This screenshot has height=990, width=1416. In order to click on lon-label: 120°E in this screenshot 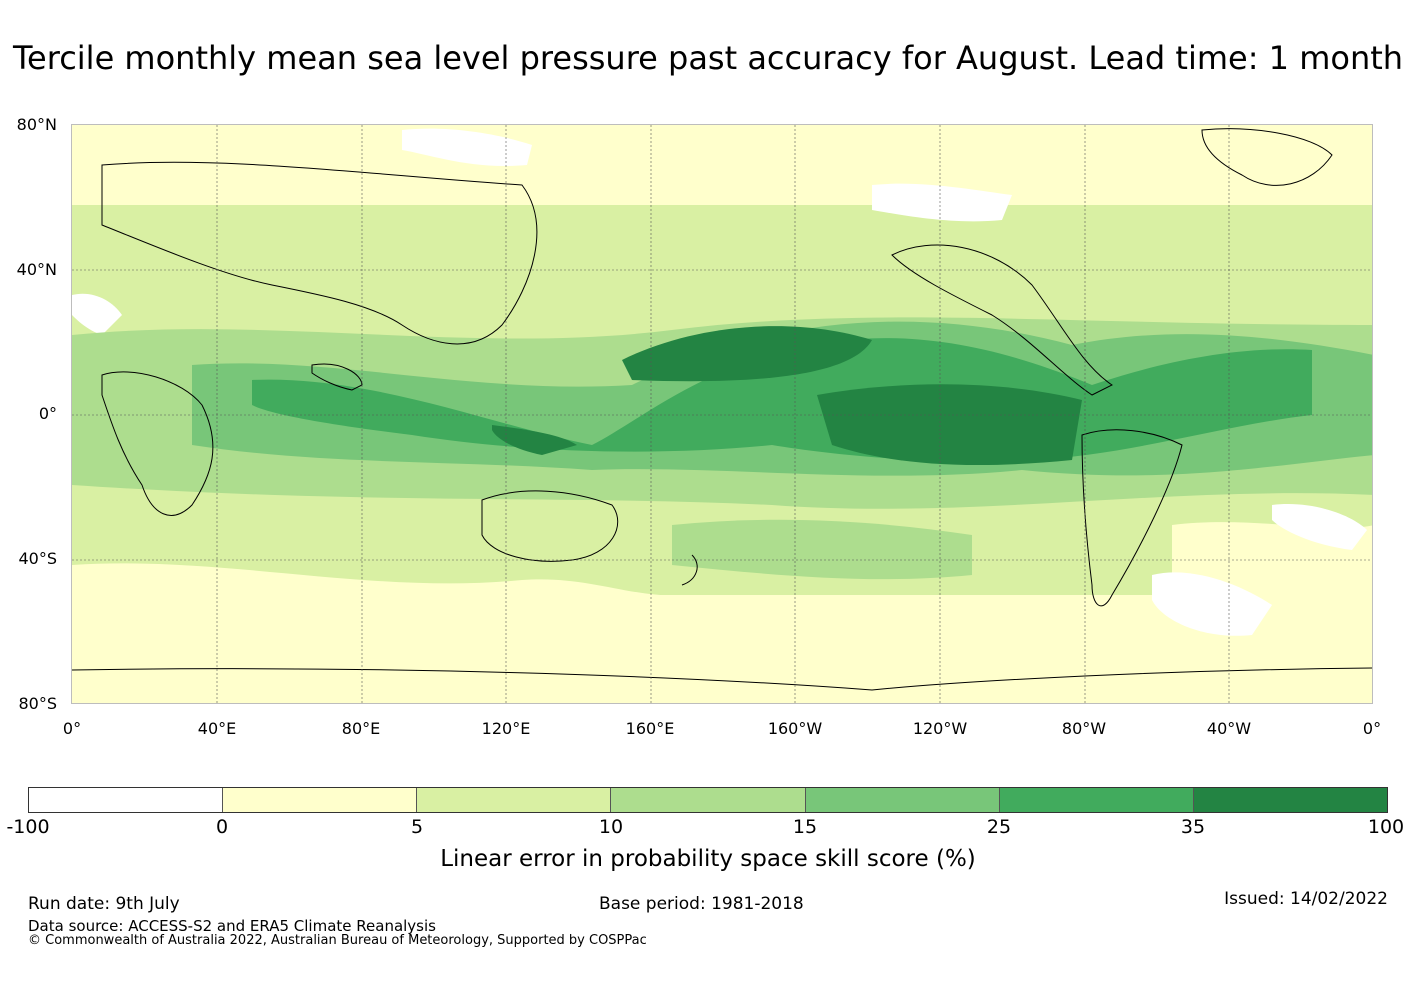, I will do `click(506, 728)`.